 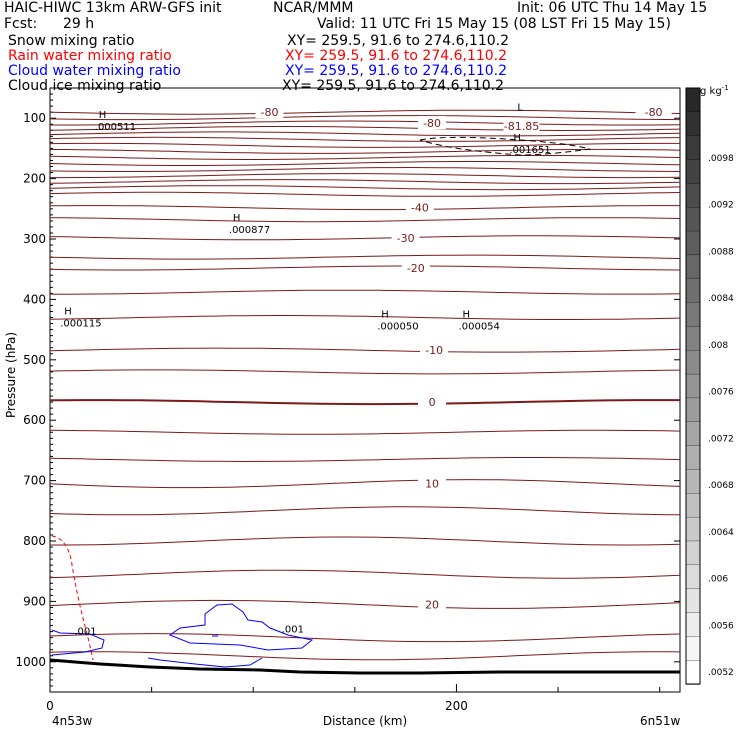 I want to click on field-cloudwater-name: Cloud water mixing ratio, so click(x=94, y=71).